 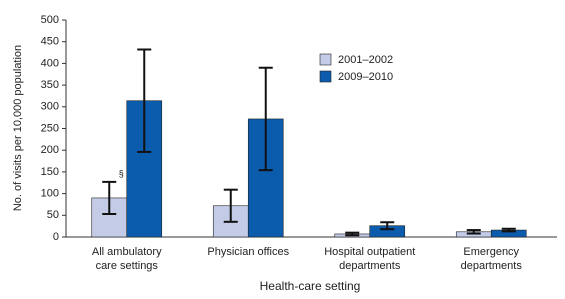 I want to click on y-tick-label: 50, so click(x=53, y=215).